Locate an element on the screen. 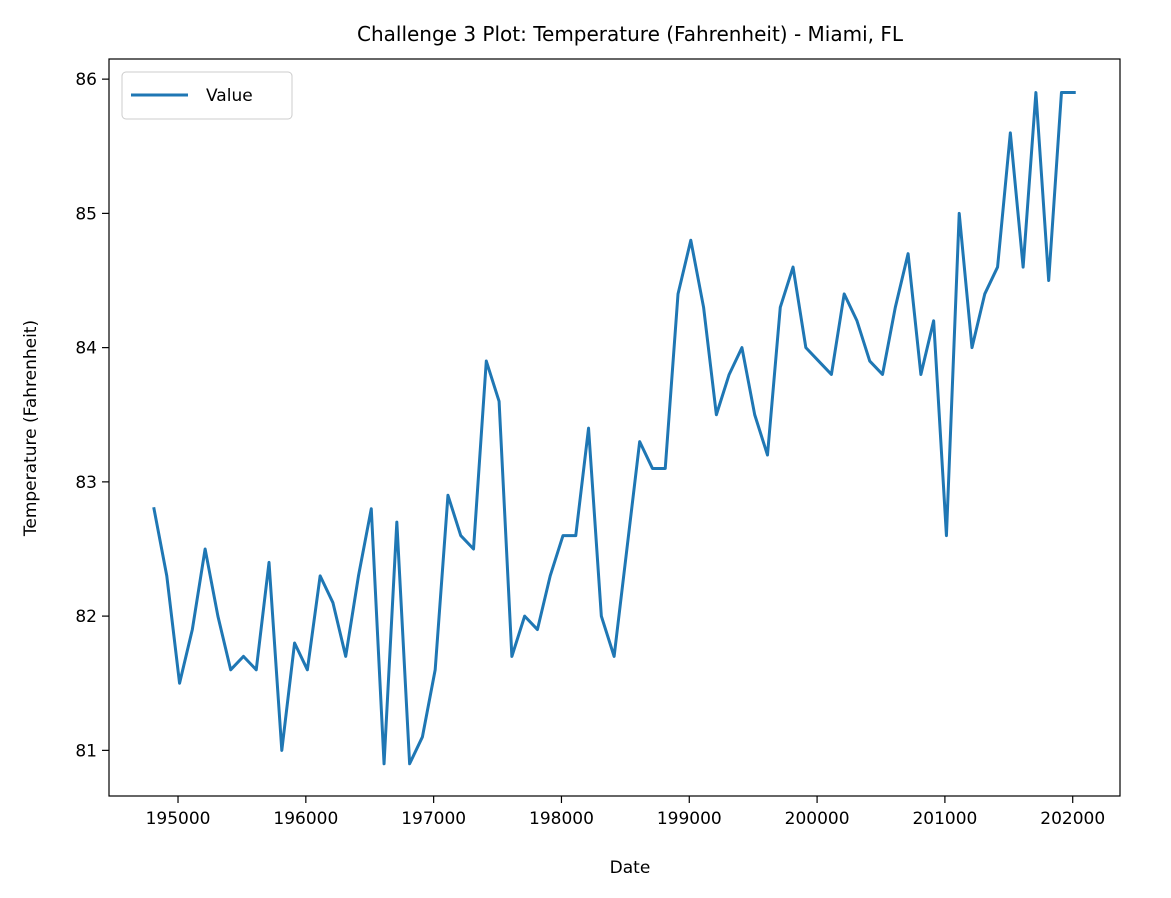 The width and height of the screenshot is (1171, 898). x-tick-label: 196000 is located at coordinates (305, 819).